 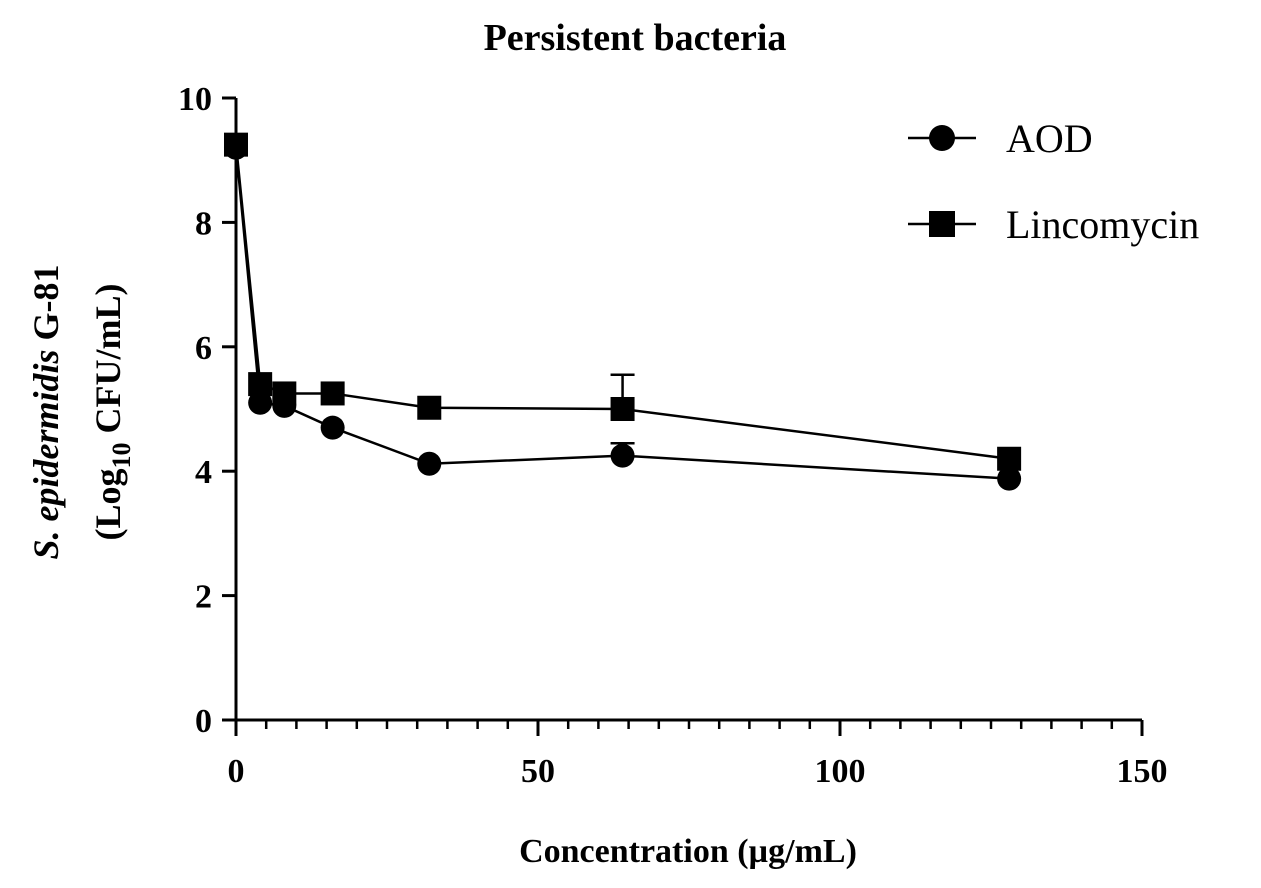 I want to click on y-axis-label-line1: S. epidermidis G-81, so click(x=46, y=411).